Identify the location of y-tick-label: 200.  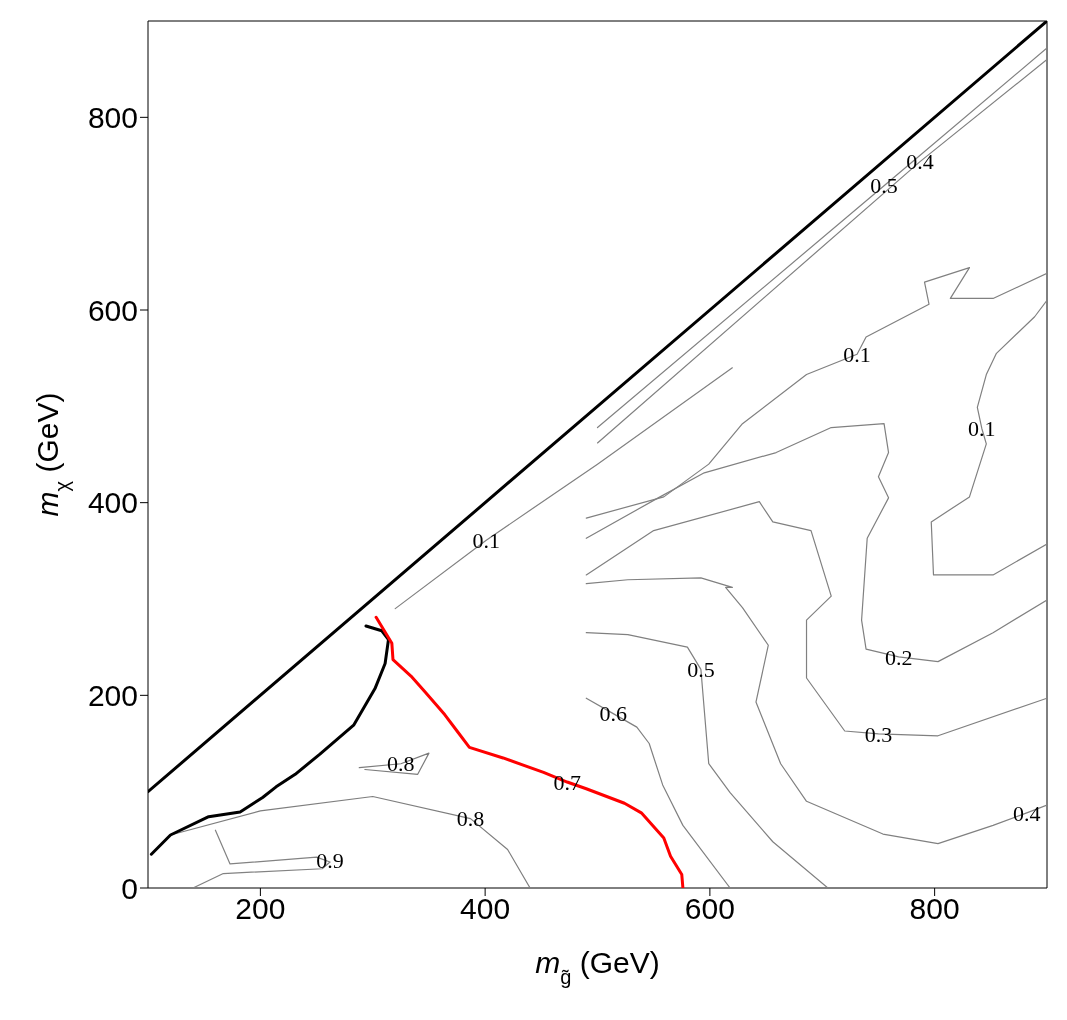
(112, 695).